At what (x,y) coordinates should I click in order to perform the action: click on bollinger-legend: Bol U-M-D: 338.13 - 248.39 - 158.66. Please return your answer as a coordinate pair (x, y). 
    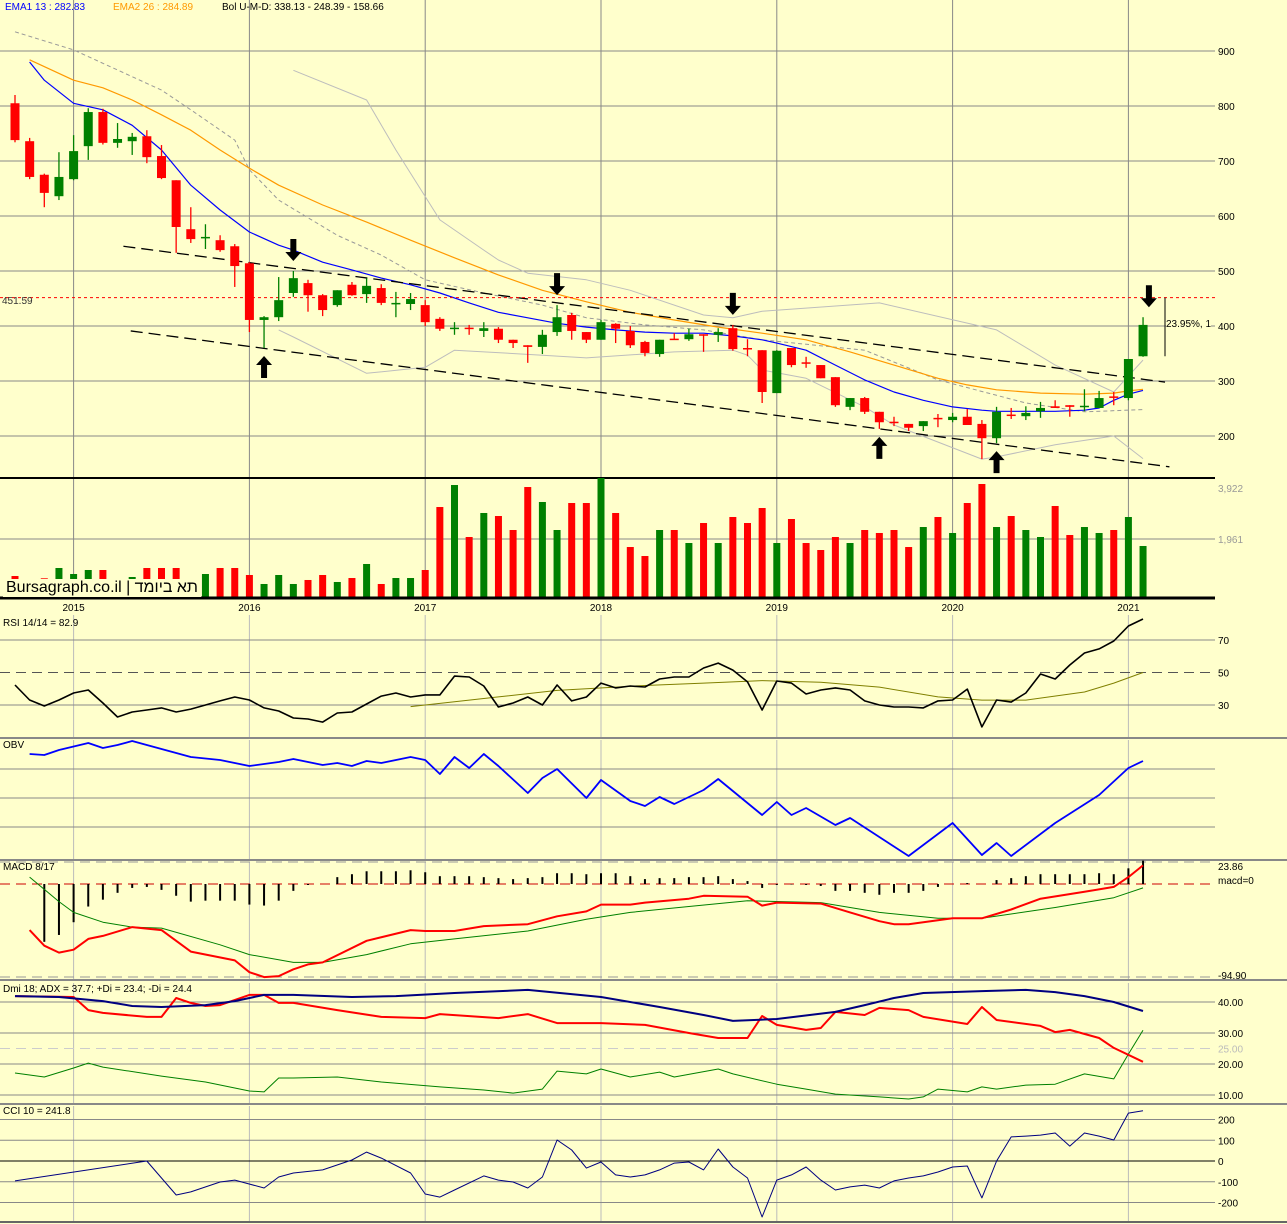
    Looking at the image, I should click on (303, 7).